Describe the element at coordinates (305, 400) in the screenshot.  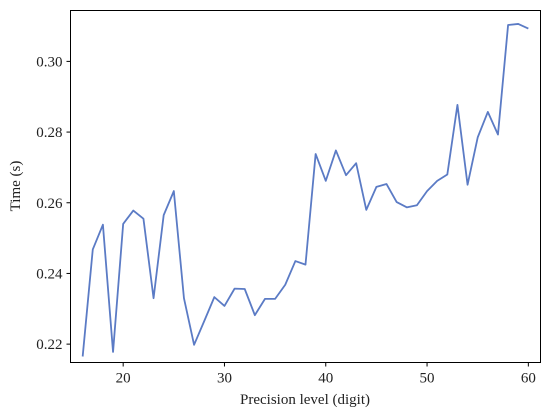
I see `x-axis-title: Precision level (digit)` at that location.